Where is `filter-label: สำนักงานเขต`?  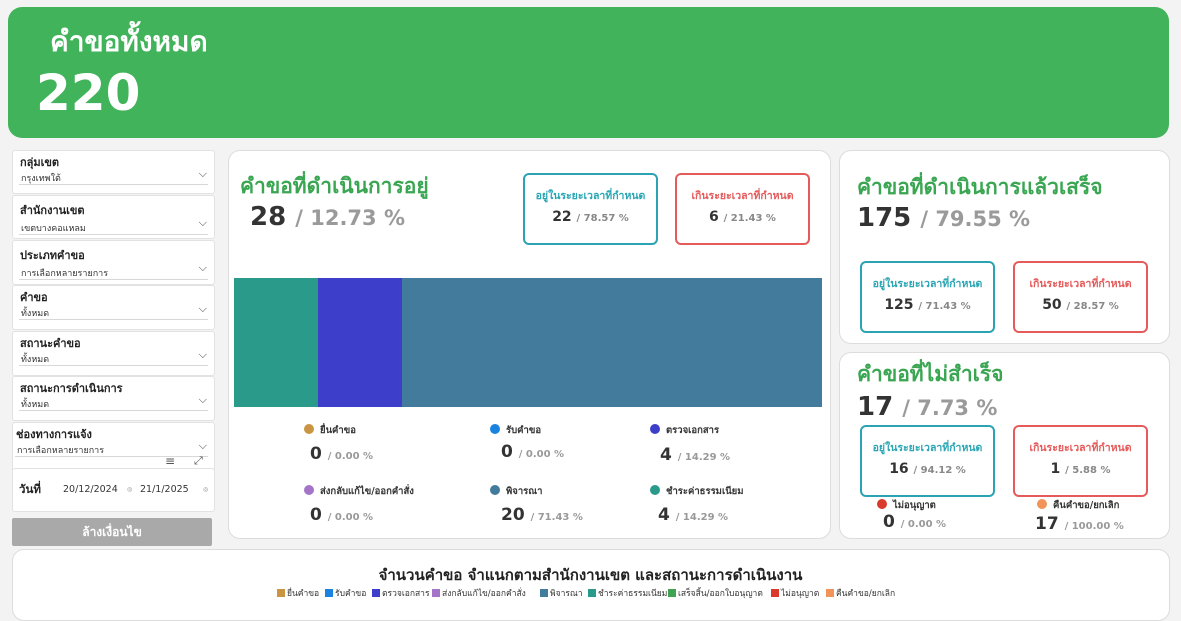 filter-label: สำนักงานเขต is located at coordinates (52, 210).